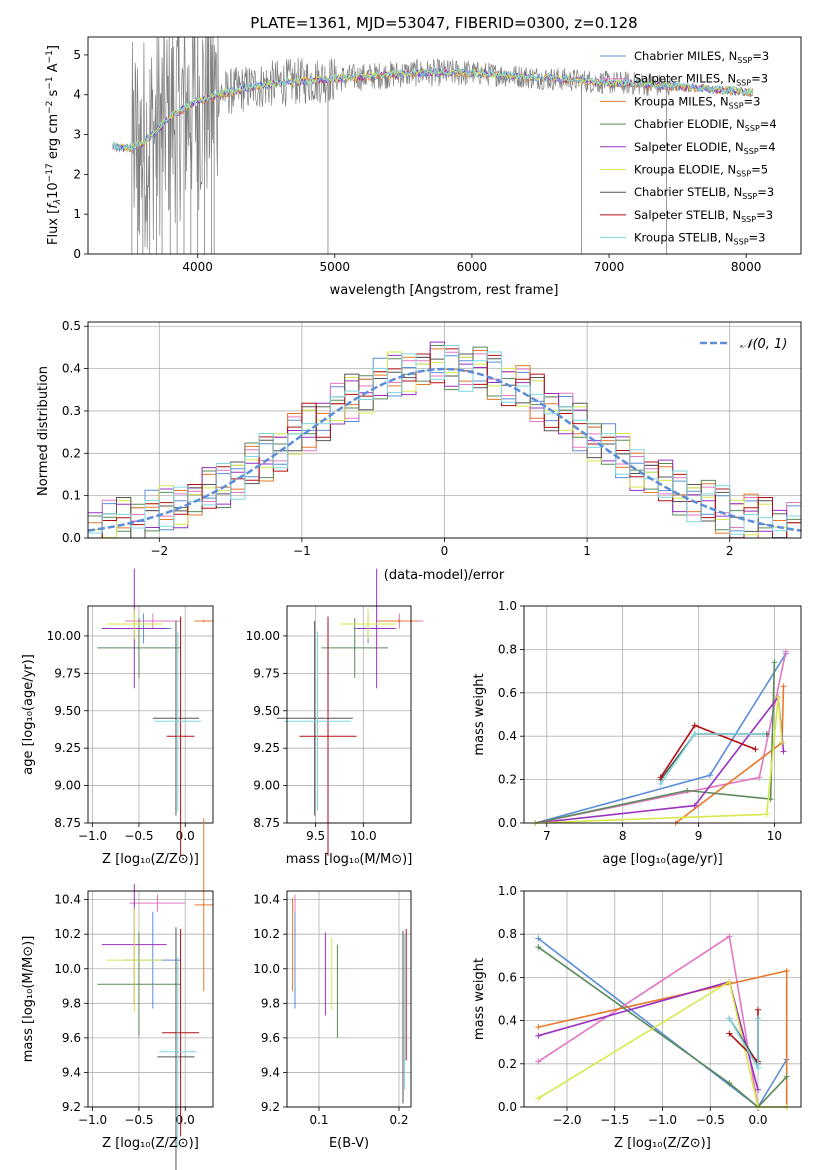 The width and height of the screenshot is (819, 1170). I want to click on weight-line-chabrier_elodie, so click(655, 743).